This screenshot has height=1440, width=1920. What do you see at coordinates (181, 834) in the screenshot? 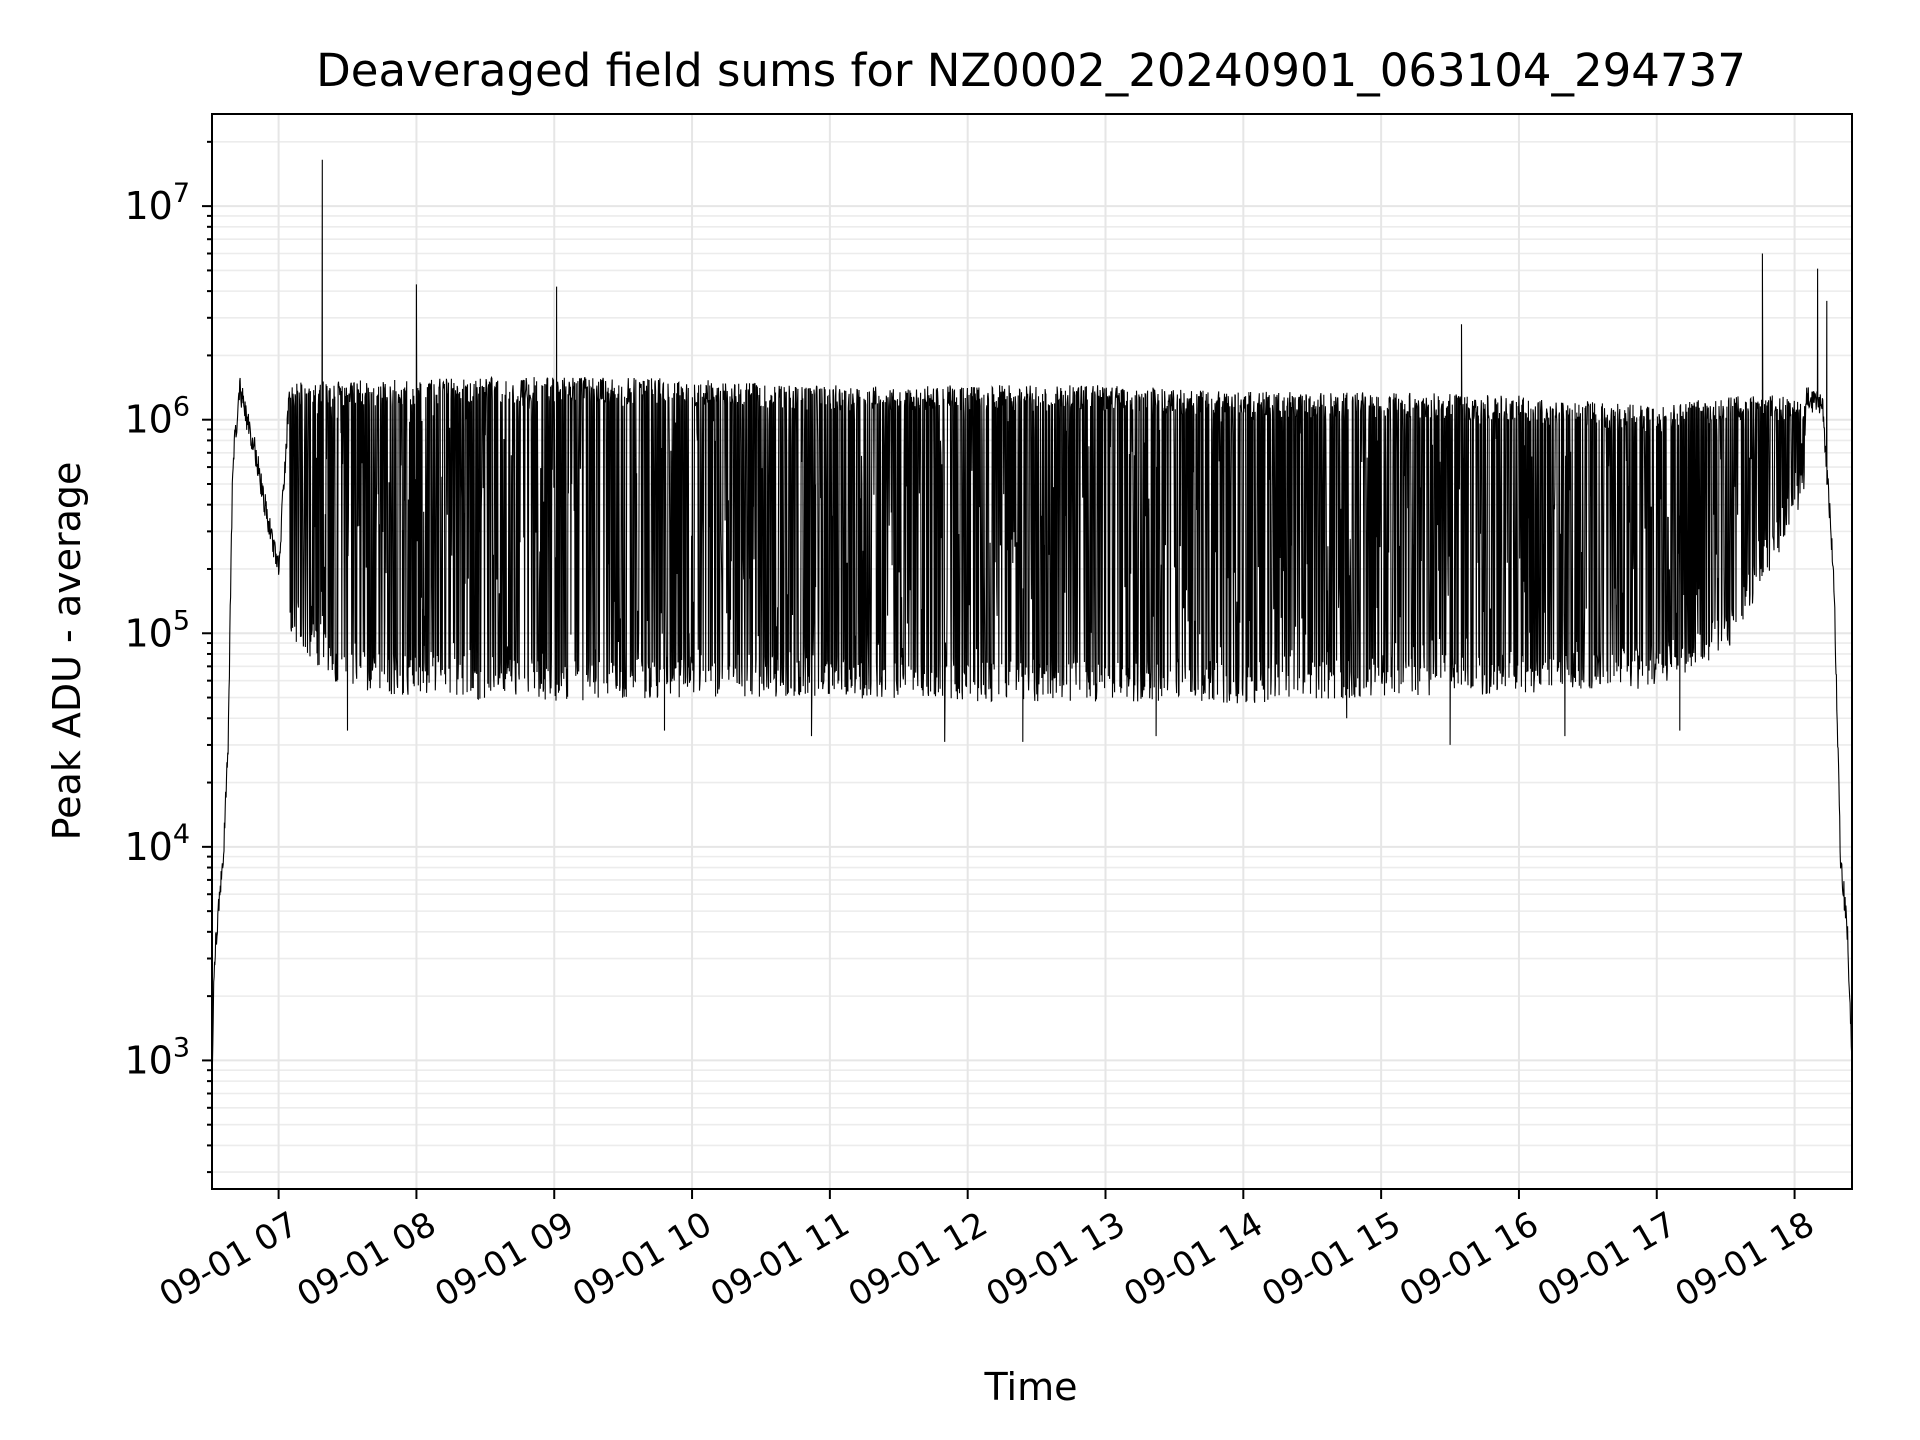
I see `y-tick-exponent: 4` at bounding box center [181, 834].